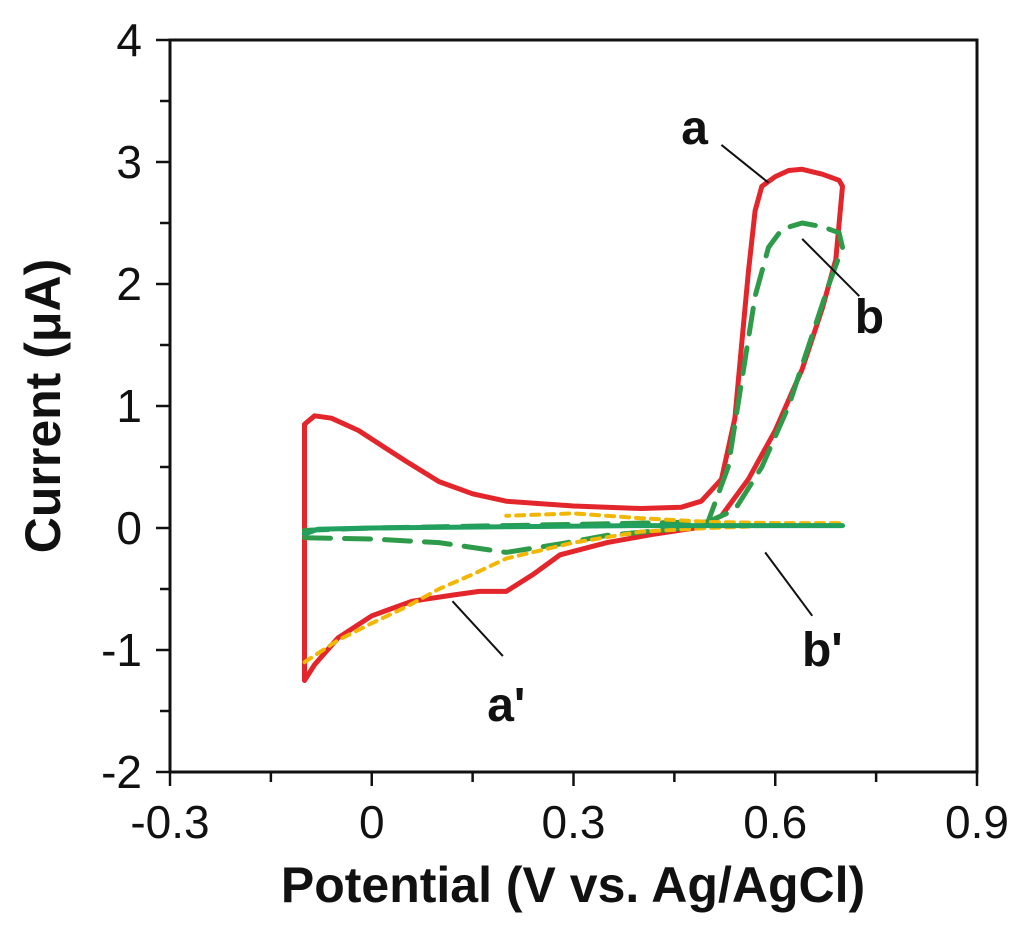  What do you see at coordinates (372, 822) in the screenshot?
I see `x-tick-label: 0` at bounding box center [372, 822].